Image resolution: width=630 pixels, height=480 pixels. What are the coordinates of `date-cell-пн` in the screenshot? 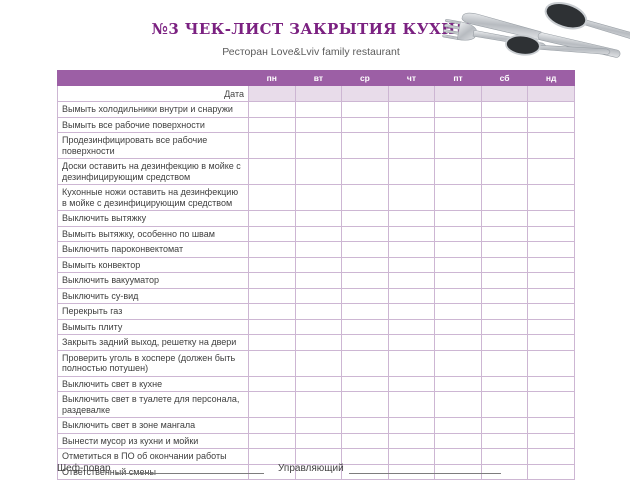 It's located at (272, 93).